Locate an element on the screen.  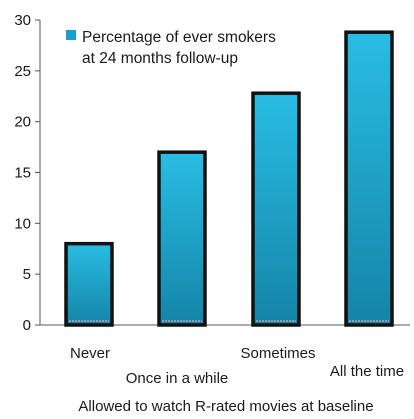
legend-swatch is located at coordinates (71, 35).